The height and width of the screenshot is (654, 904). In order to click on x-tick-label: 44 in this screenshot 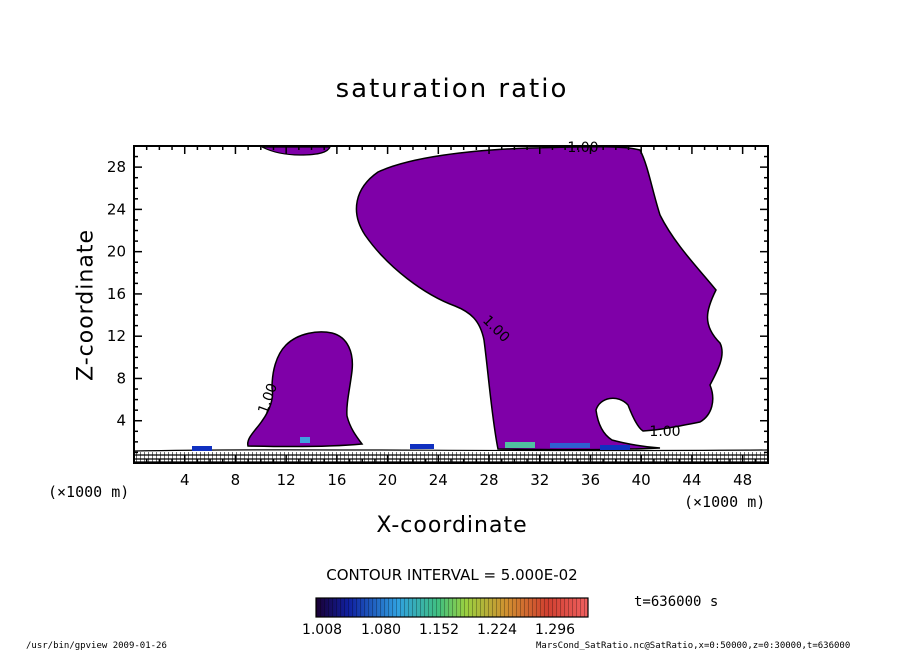, I will do `click(691, 480)`.